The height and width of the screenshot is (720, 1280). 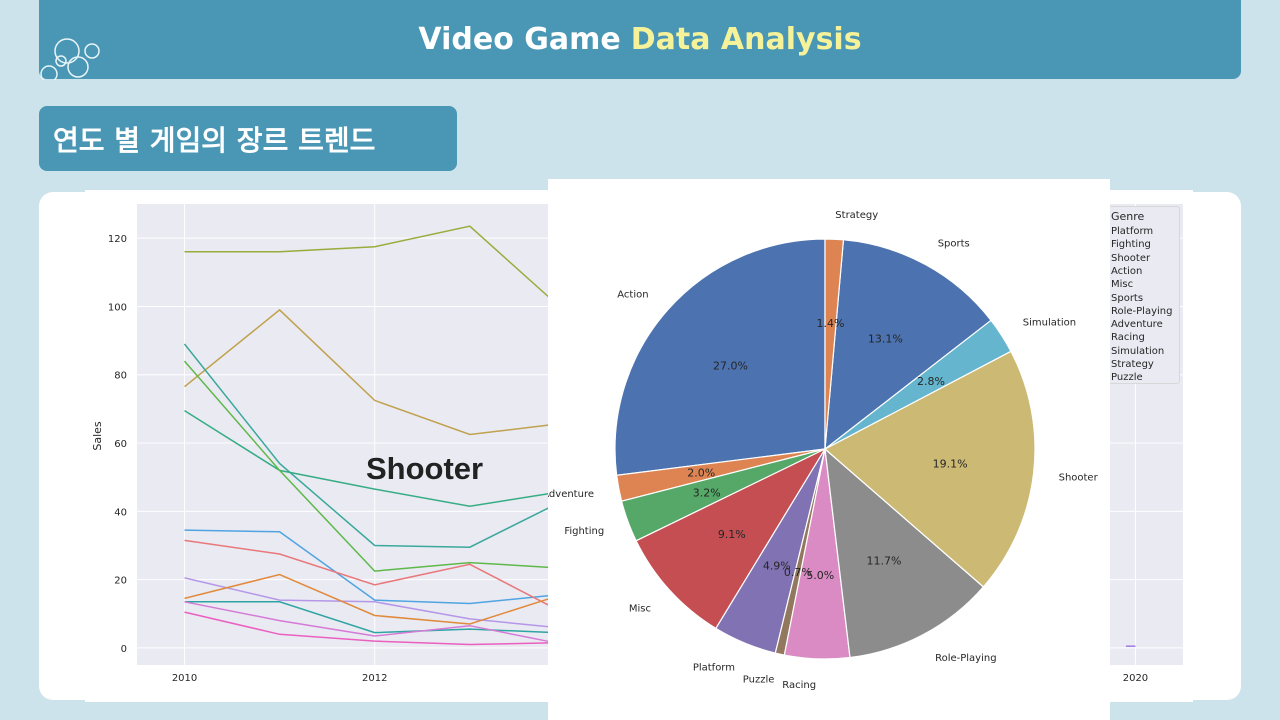 I want to click on pie-percent-label: 3.2%, so click(x=707, y=492).